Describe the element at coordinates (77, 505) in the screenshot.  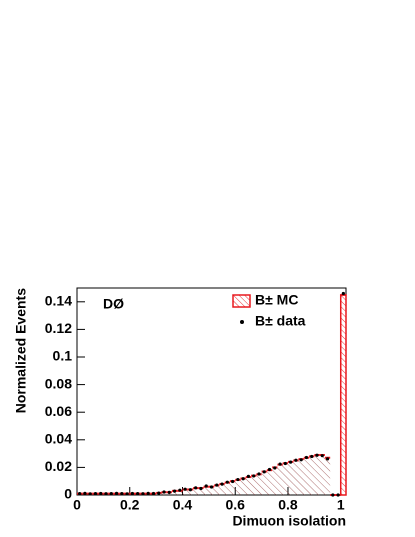
I see `x-tick-label: 0` at that location.